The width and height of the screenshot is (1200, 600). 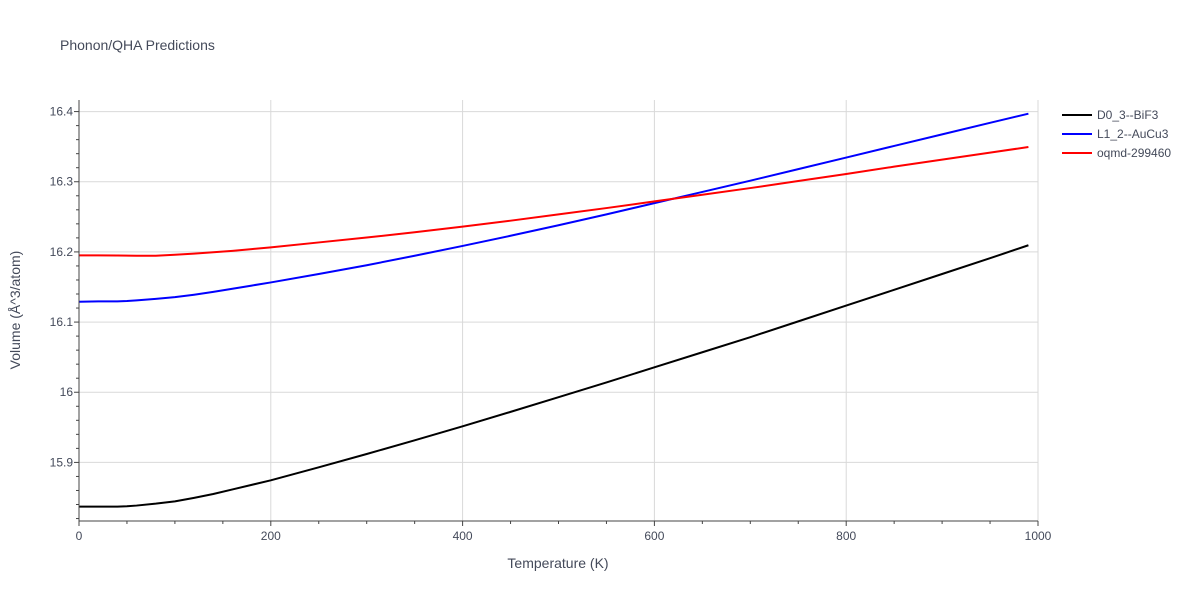 What do you see at coordinates (62, 252) in the screenshot?
I see `y-tick-label: 16.2` at bounding box center [62, 252].